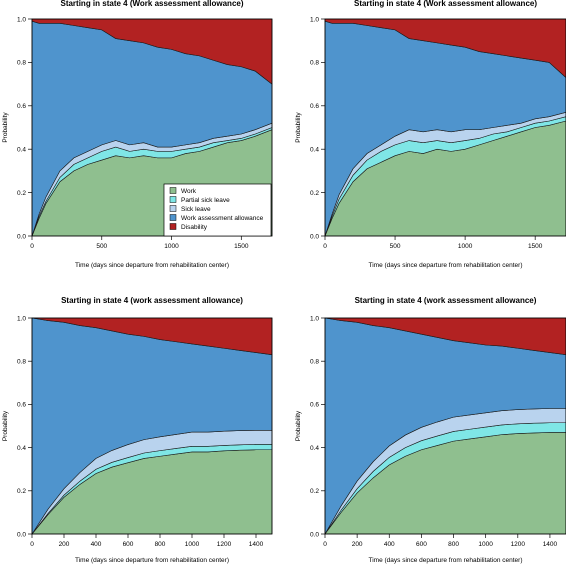 Image resolution: width=566 pixels, height=566 pixels. What do you see at coordinates (189, 191) in the screenshot?
I see `legend-label: Work` at bounding box center [189, 191].